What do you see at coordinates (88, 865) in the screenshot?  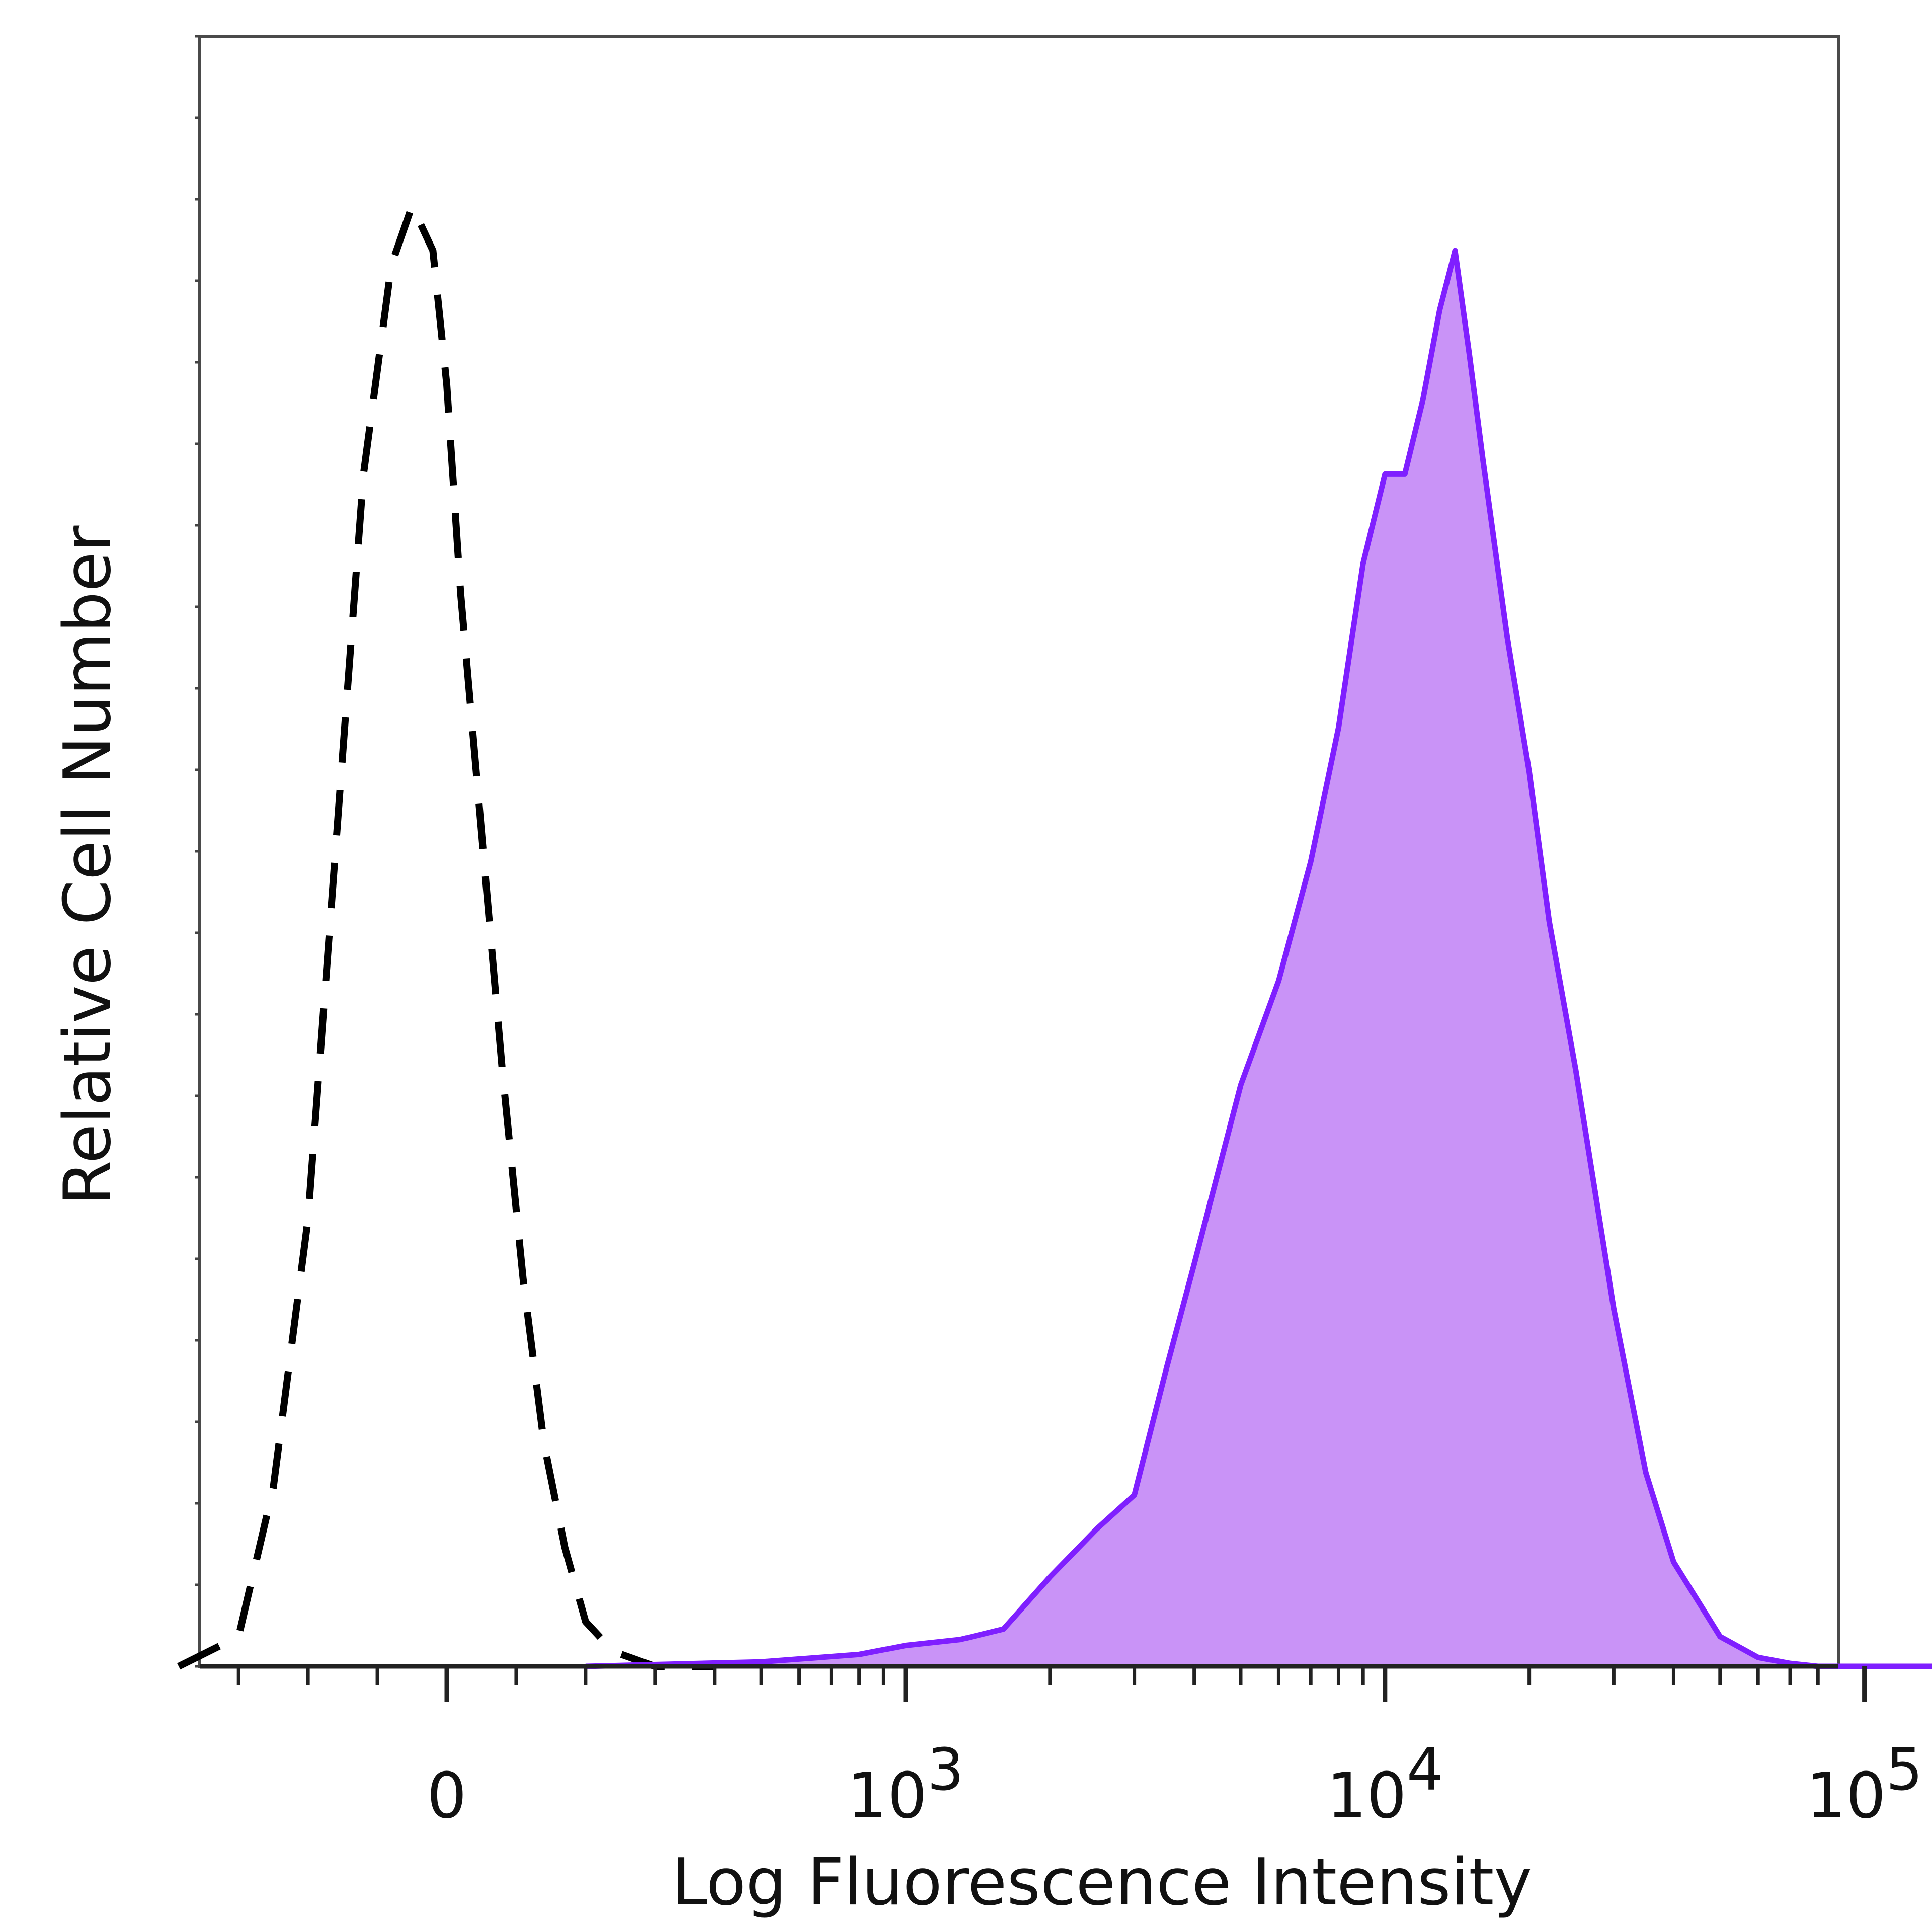 I see `y-axis-title: Relative Cell Number` at bounding box center [88, 865].